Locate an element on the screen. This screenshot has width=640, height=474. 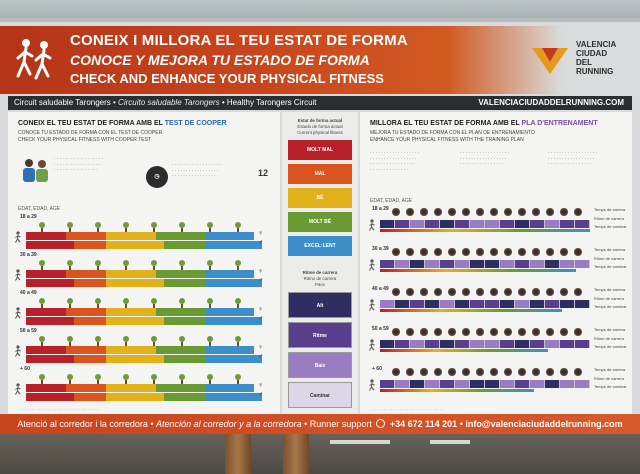
title-english: CHECK AND ENHANCE YOUR PHYSICAL FITNESS is located at coordinates (227, 78).